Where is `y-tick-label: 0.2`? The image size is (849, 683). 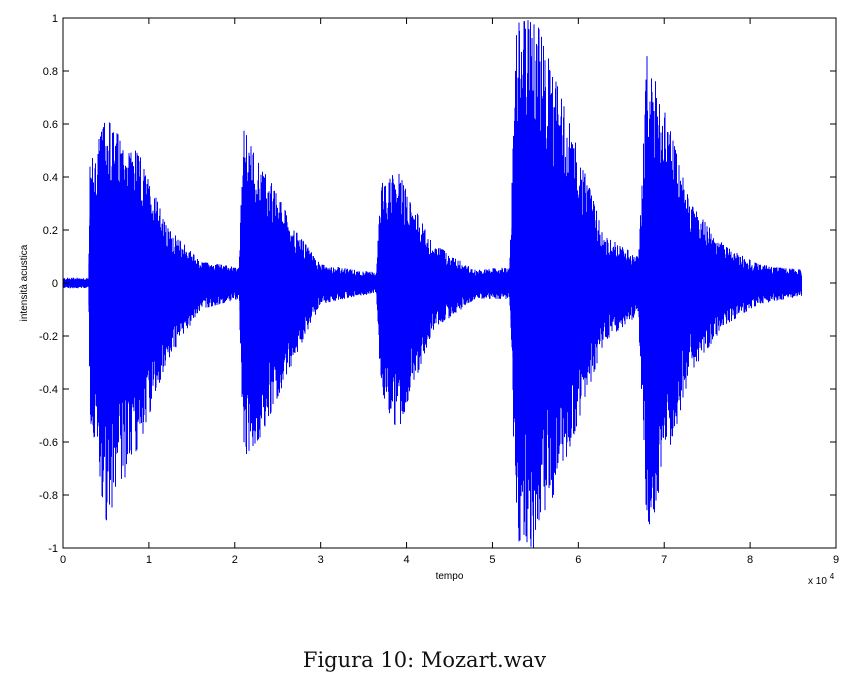
y-tick-label: 0.2 is located at coordinates (50, 231).